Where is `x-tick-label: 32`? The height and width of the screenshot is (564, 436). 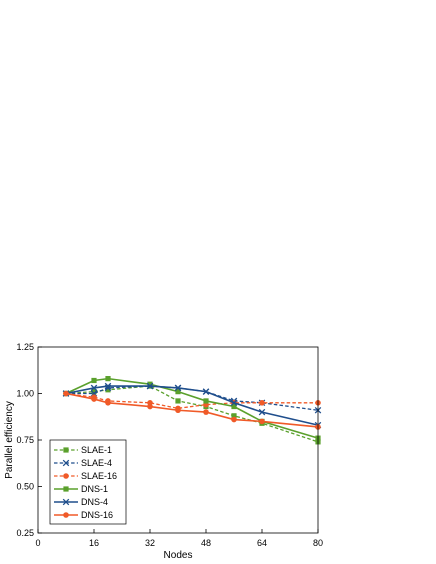 x-tick-label: 32 is located at coordinates (150, 543).